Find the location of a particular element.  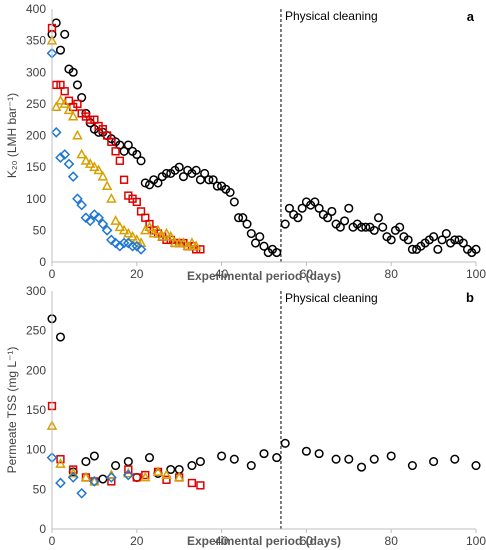

y-axis-b: 0 50 100 150 200 250 300 is located at coordinates (36, 410).